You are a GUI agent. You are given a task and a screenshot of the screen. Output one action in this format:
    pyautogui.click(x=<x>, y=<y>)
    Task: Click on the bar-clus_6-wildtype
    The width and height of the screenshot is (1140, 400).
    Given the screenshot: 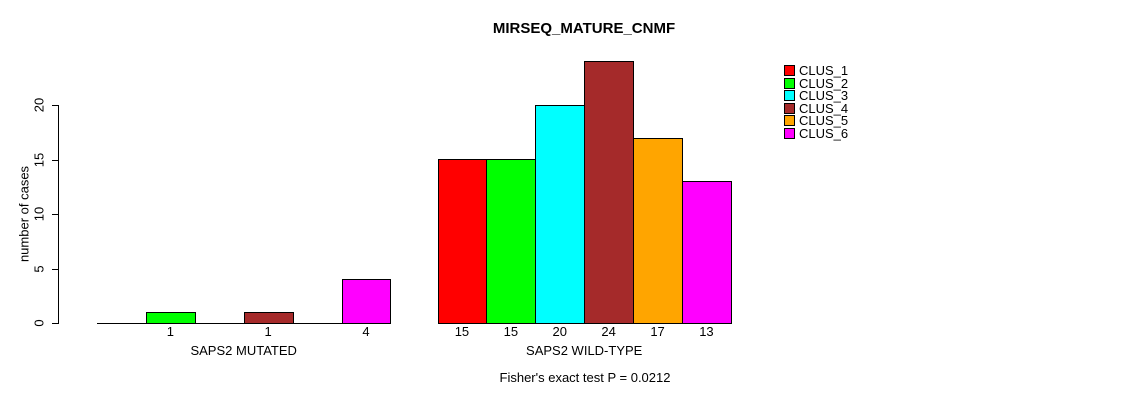 What is the action you would take?
    pyautogui.click(x=707, y=252)
    